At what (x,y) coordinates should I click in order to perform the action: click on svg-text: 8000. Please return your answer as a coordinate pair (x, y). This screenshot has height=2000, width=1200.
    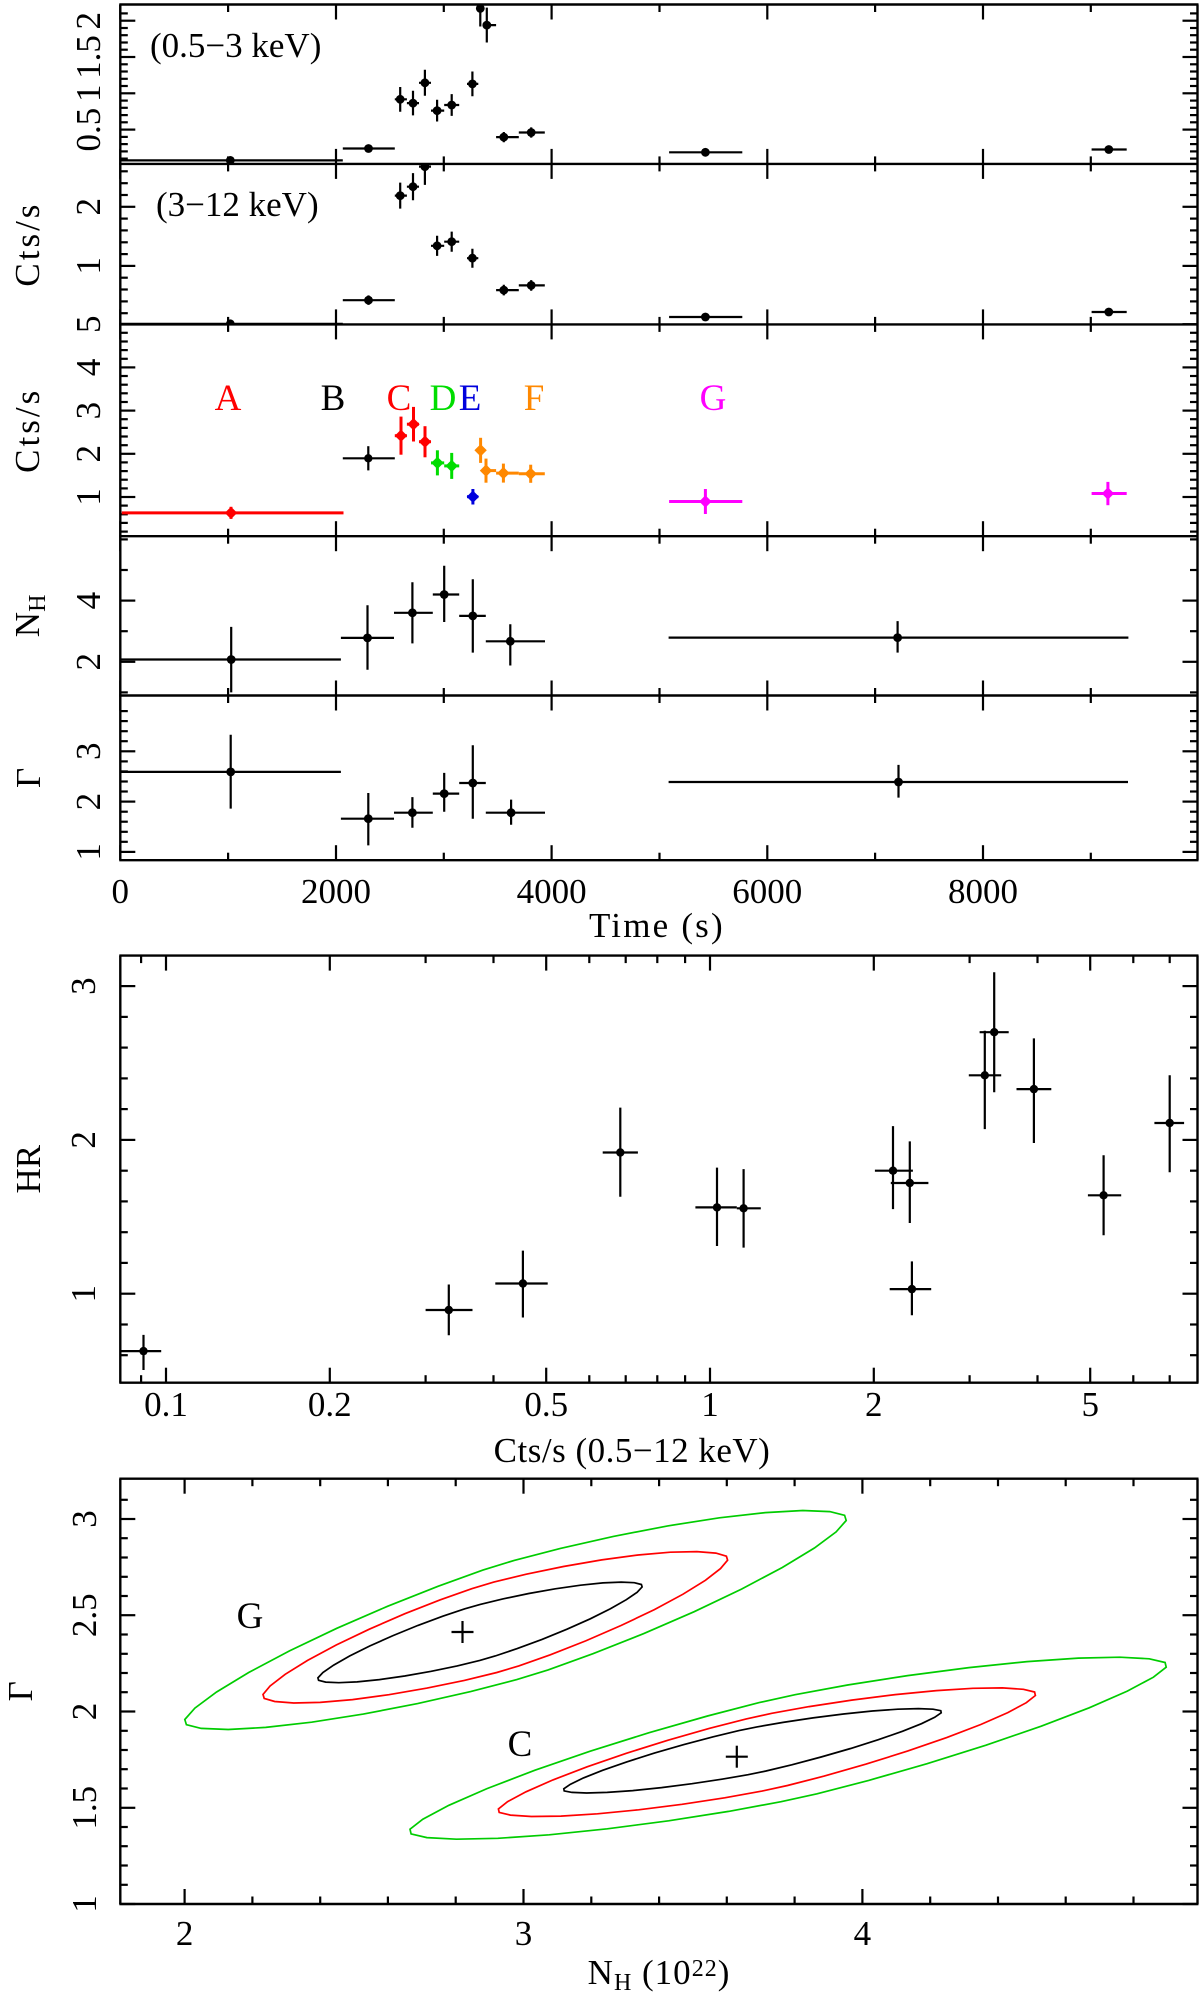
    Looking at the image, I should click on (983, 891).